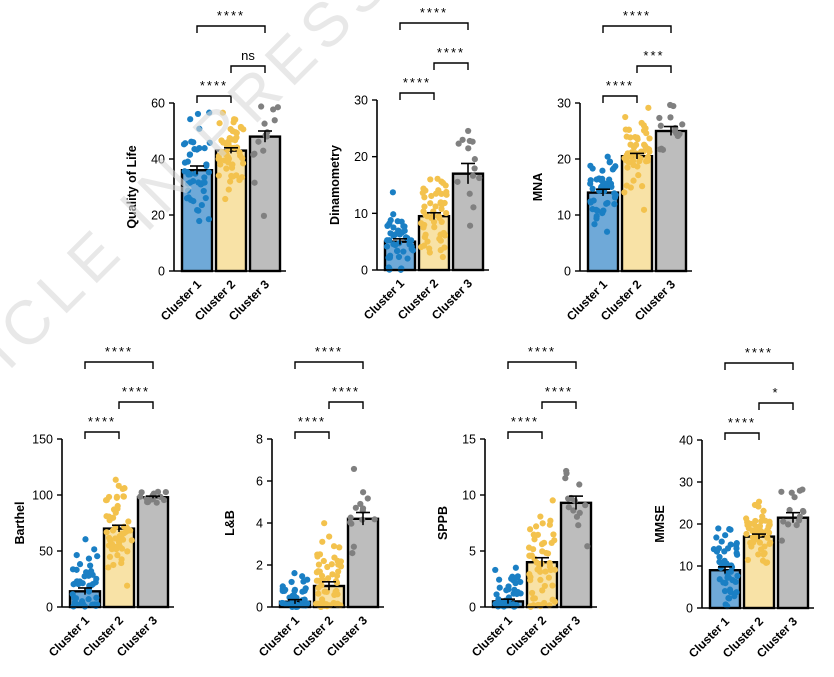 Image resolution: width=834 pixels, height=677 pixels. Describe the element at coordinates (259, 482) in the screenshot. I see `y-tick-label: 6` at that location.